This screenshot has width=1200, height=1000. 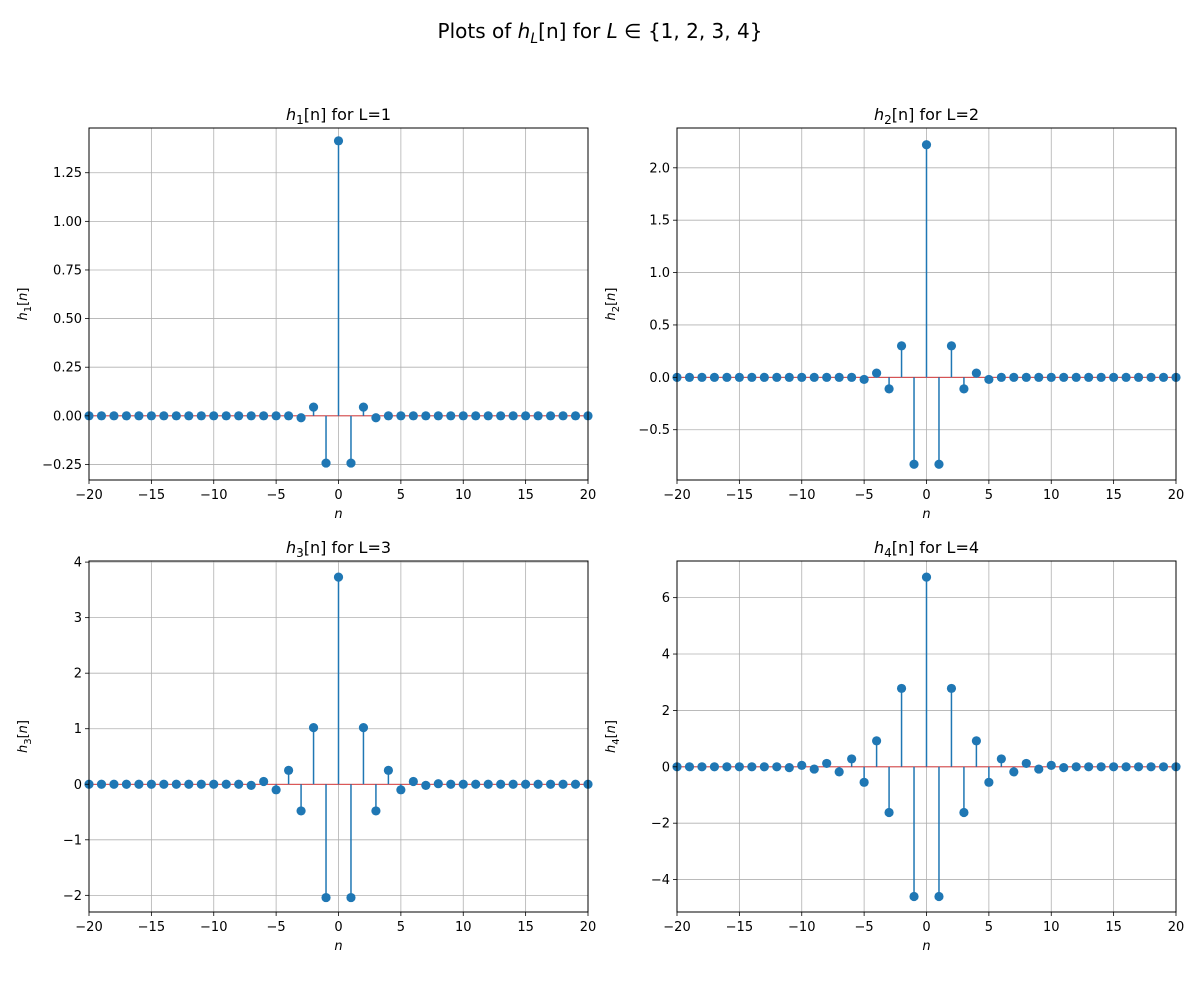 What do you see at coordinates (401, 495) in the screenshot?
I see `x-tick-label: 5` at bounding box center [401, 495].